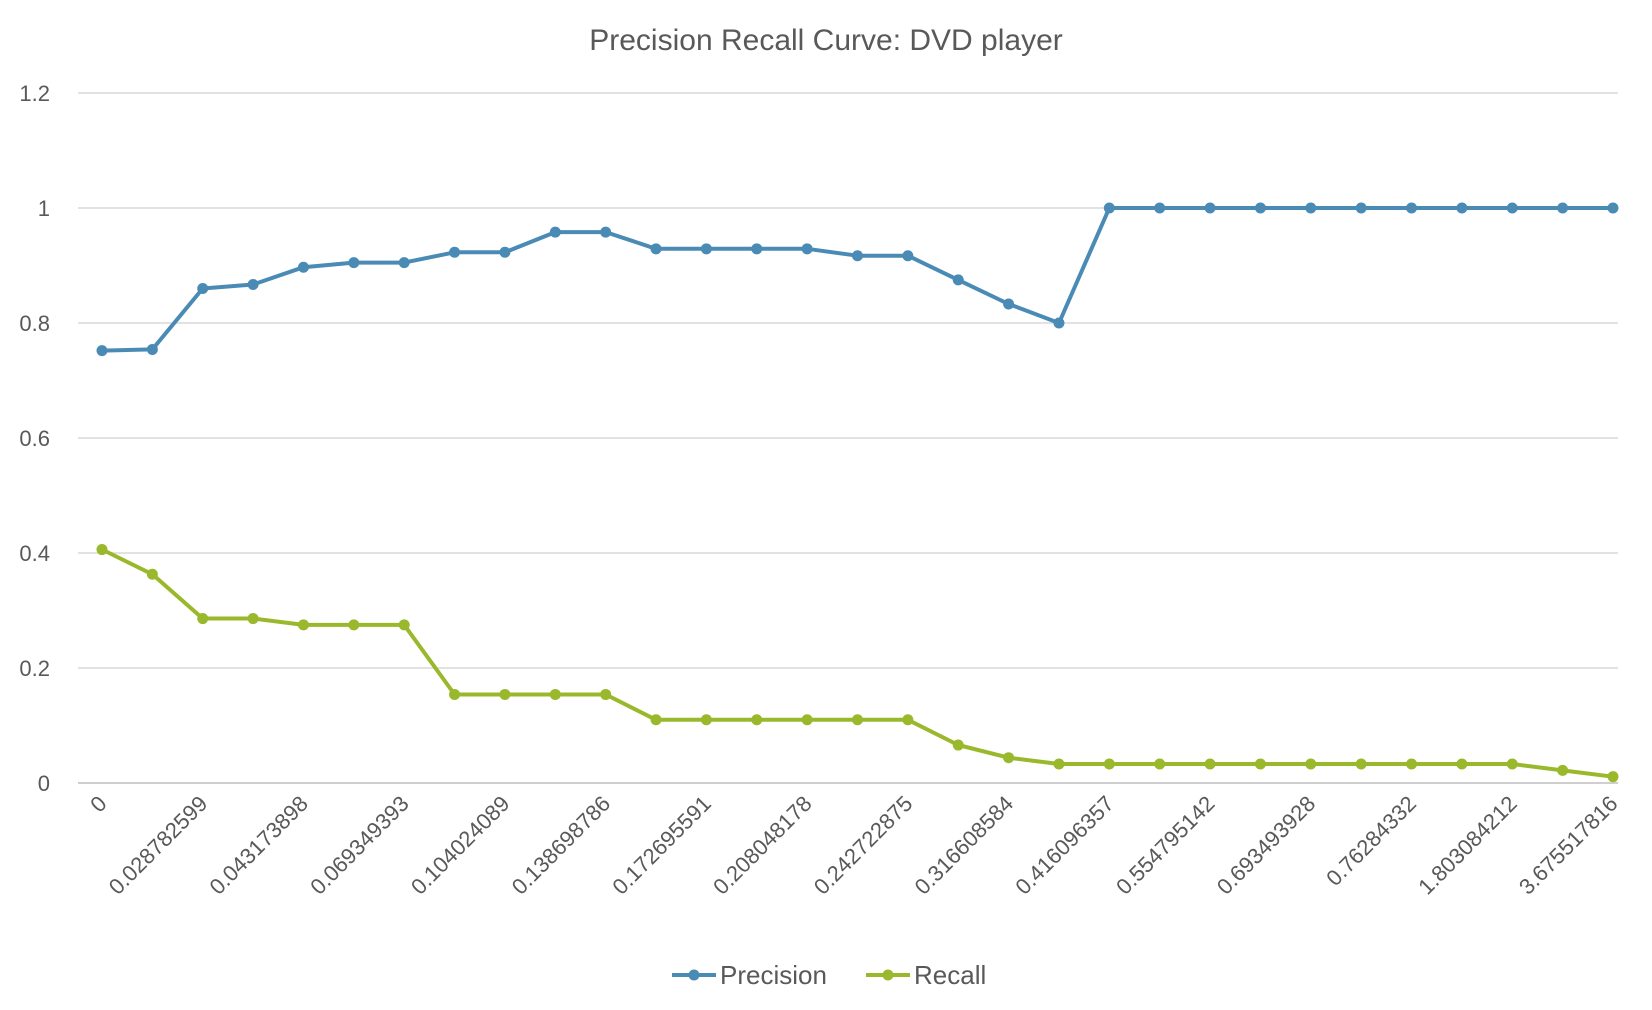 The width and height of the screenshot is (1652, 1010). What do you see at coordinates (158, 845) in the screenshot?
I see `x-tick-label: 0.028782599` at bounding box center [158, 845].